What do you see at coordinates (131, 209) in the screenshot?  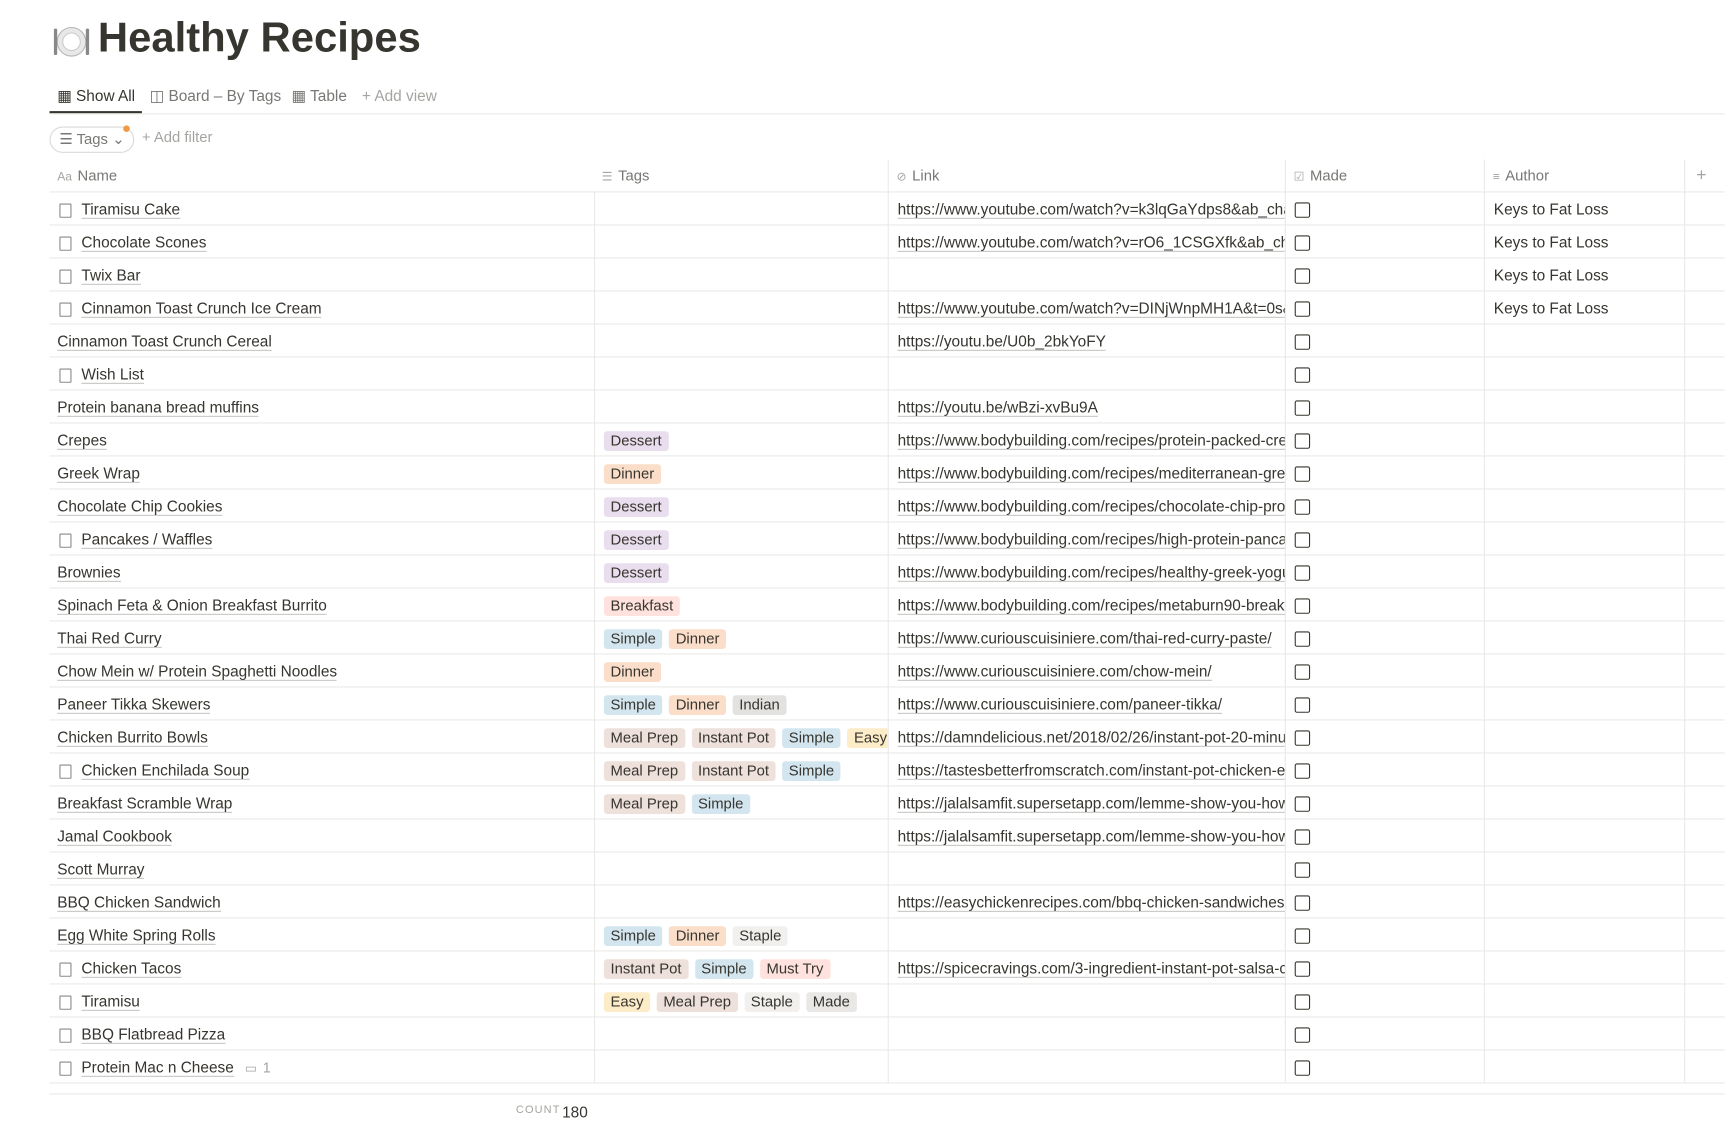 I see `row-name: Tiramisu Cake` at bounding box center [131, 209].